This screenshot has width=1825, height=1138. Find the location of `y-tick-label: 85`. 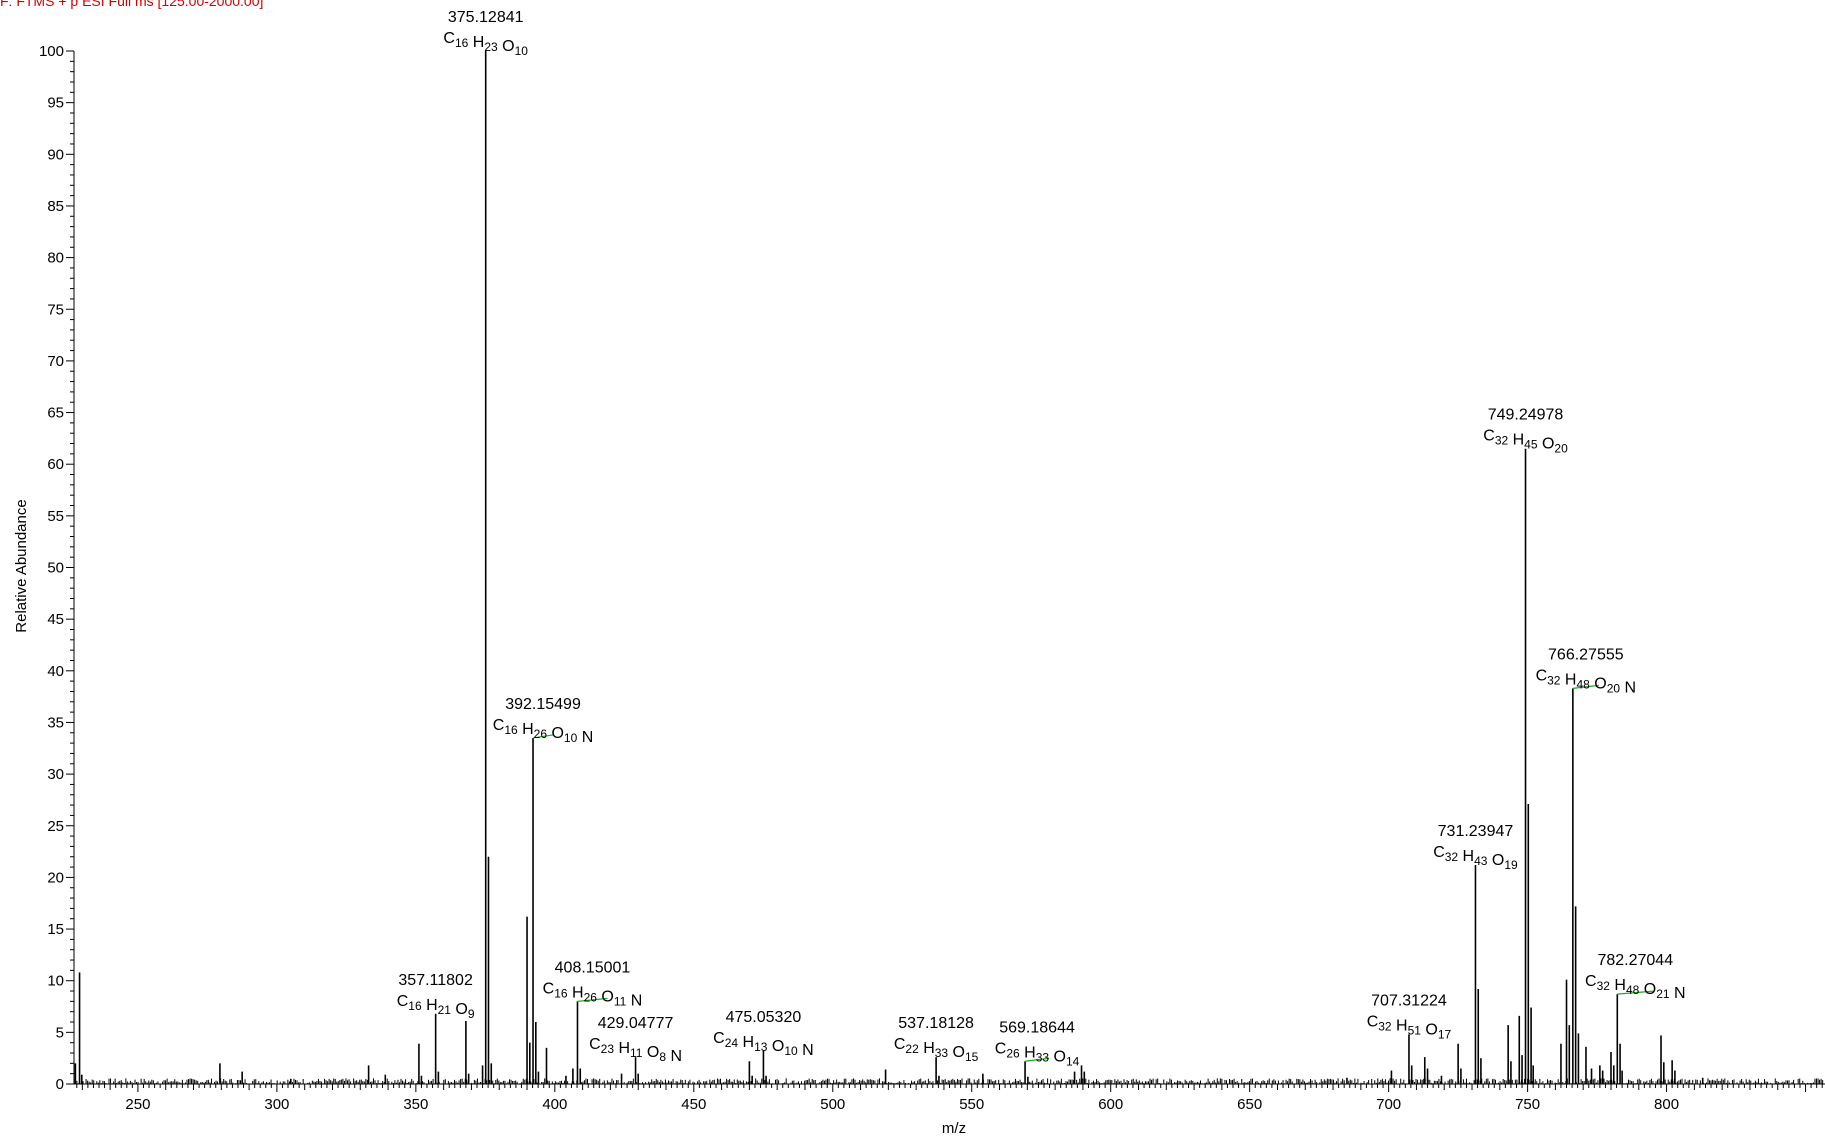

y-tick-label: 85 is located at coordinates (55, 206).